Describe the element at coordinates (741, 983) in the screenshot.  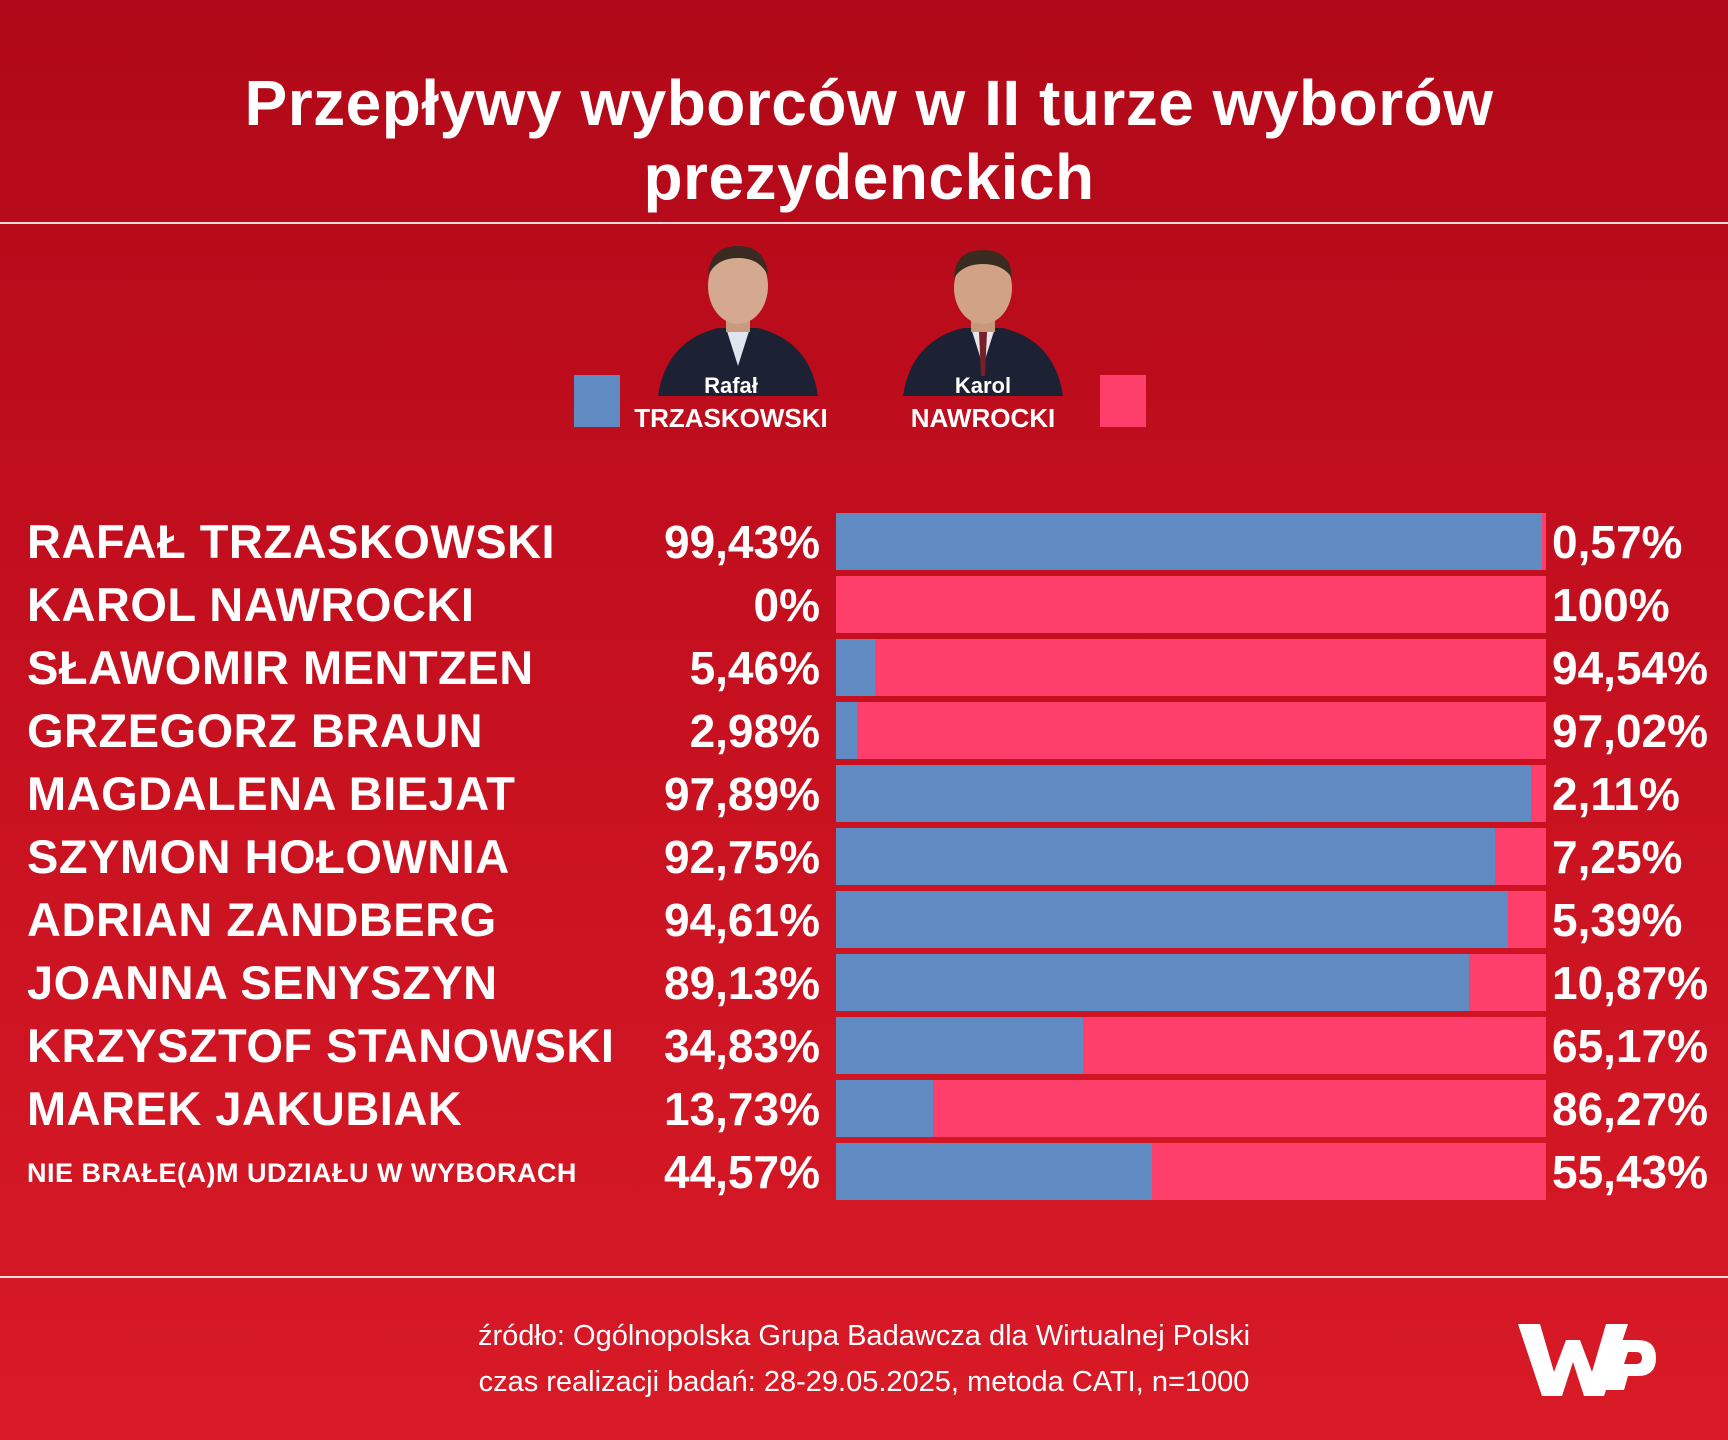
I see `pct-trzaskowski-label: 89,13%` at that location.